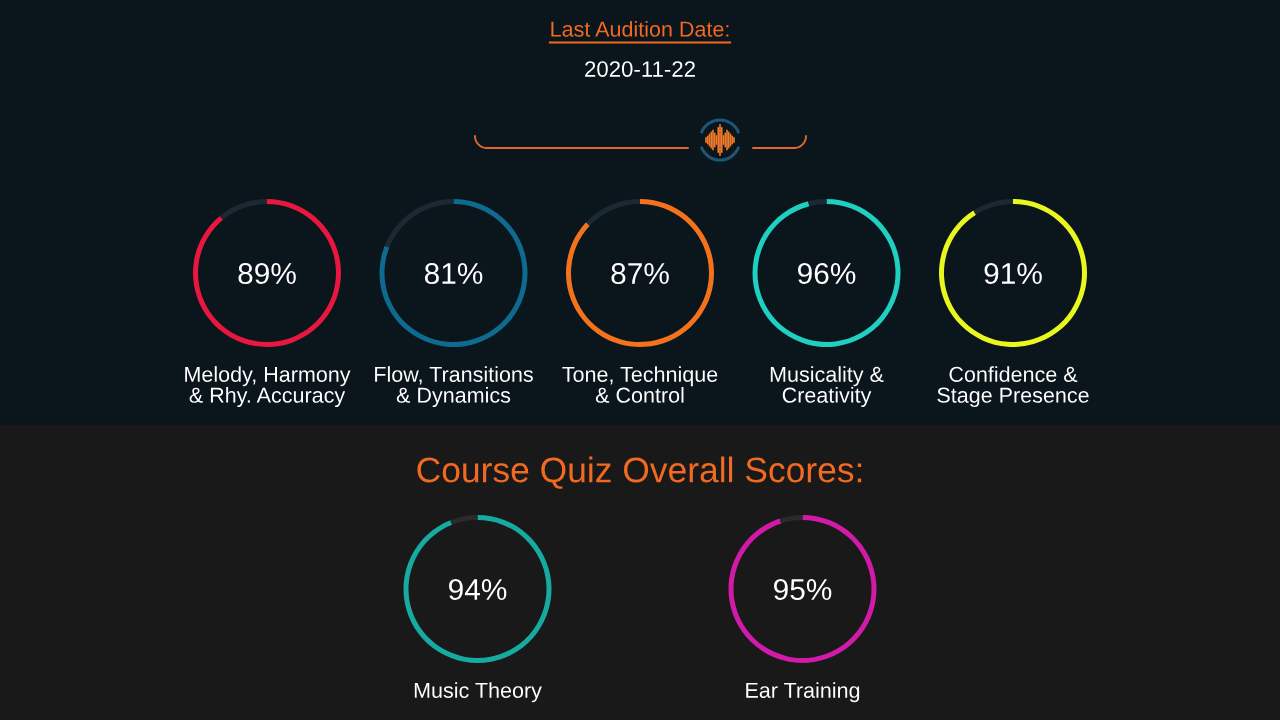 This screenshot has height=720, width=1280. I want to click on data-label: 91%, so click(1013, 273).